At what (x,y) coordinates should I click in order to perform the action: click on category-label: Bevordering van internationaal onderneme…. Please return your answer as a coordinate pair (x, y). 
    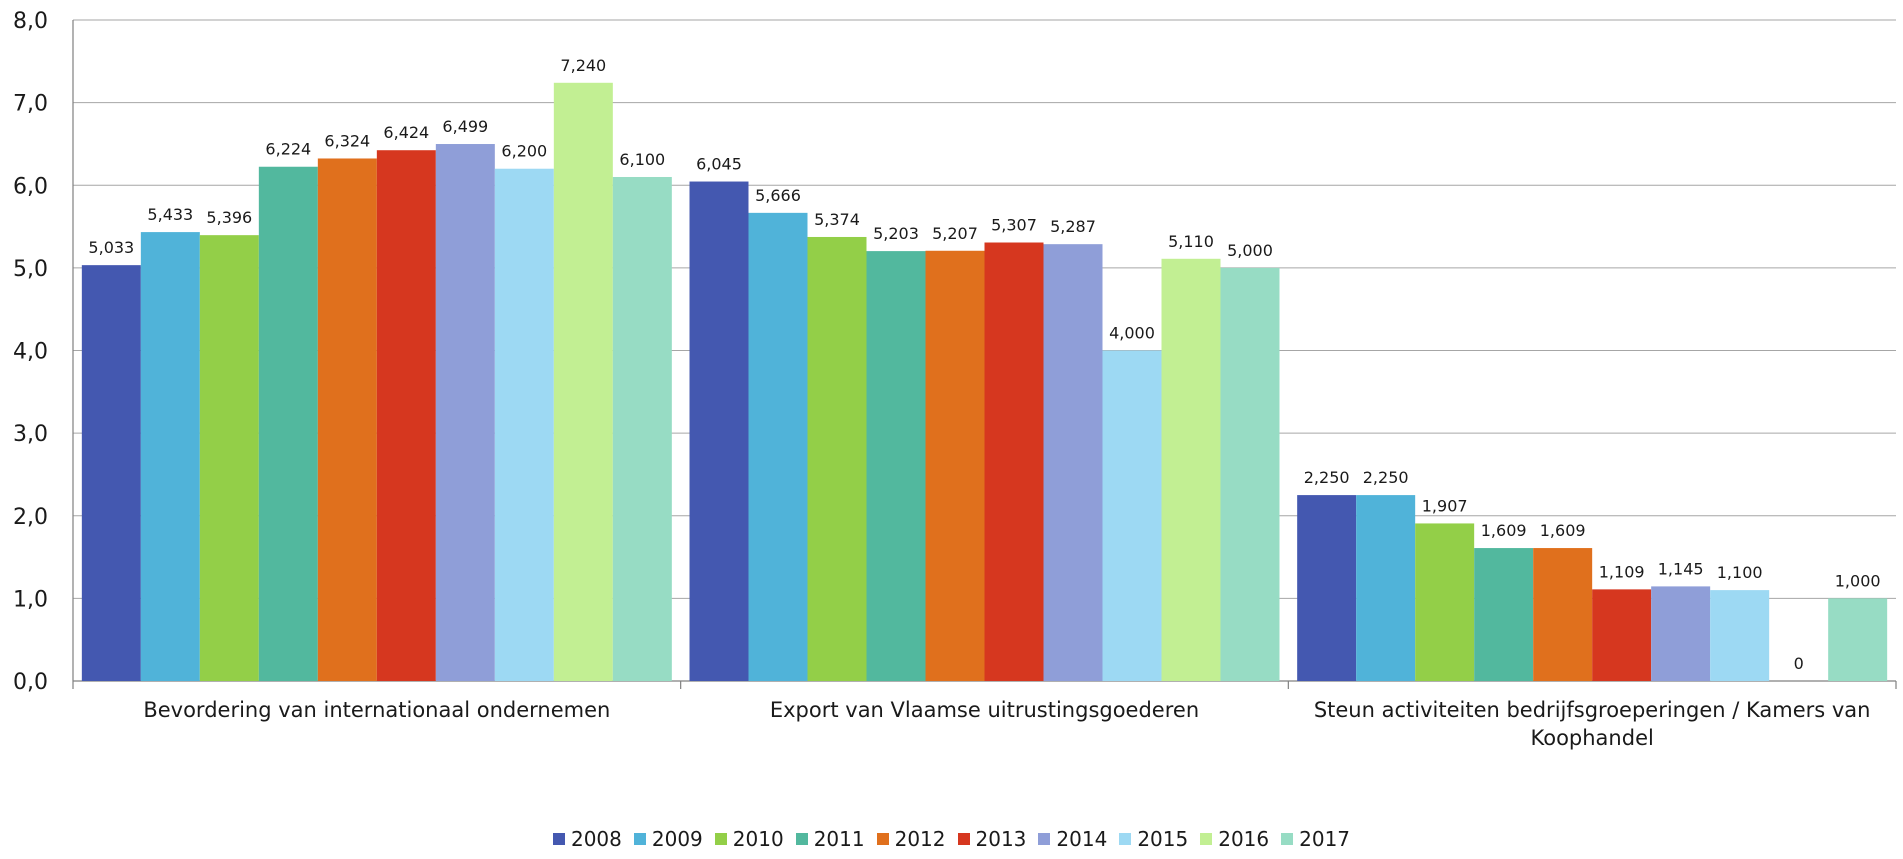
    Looking at the image, I should click on (376, 710).